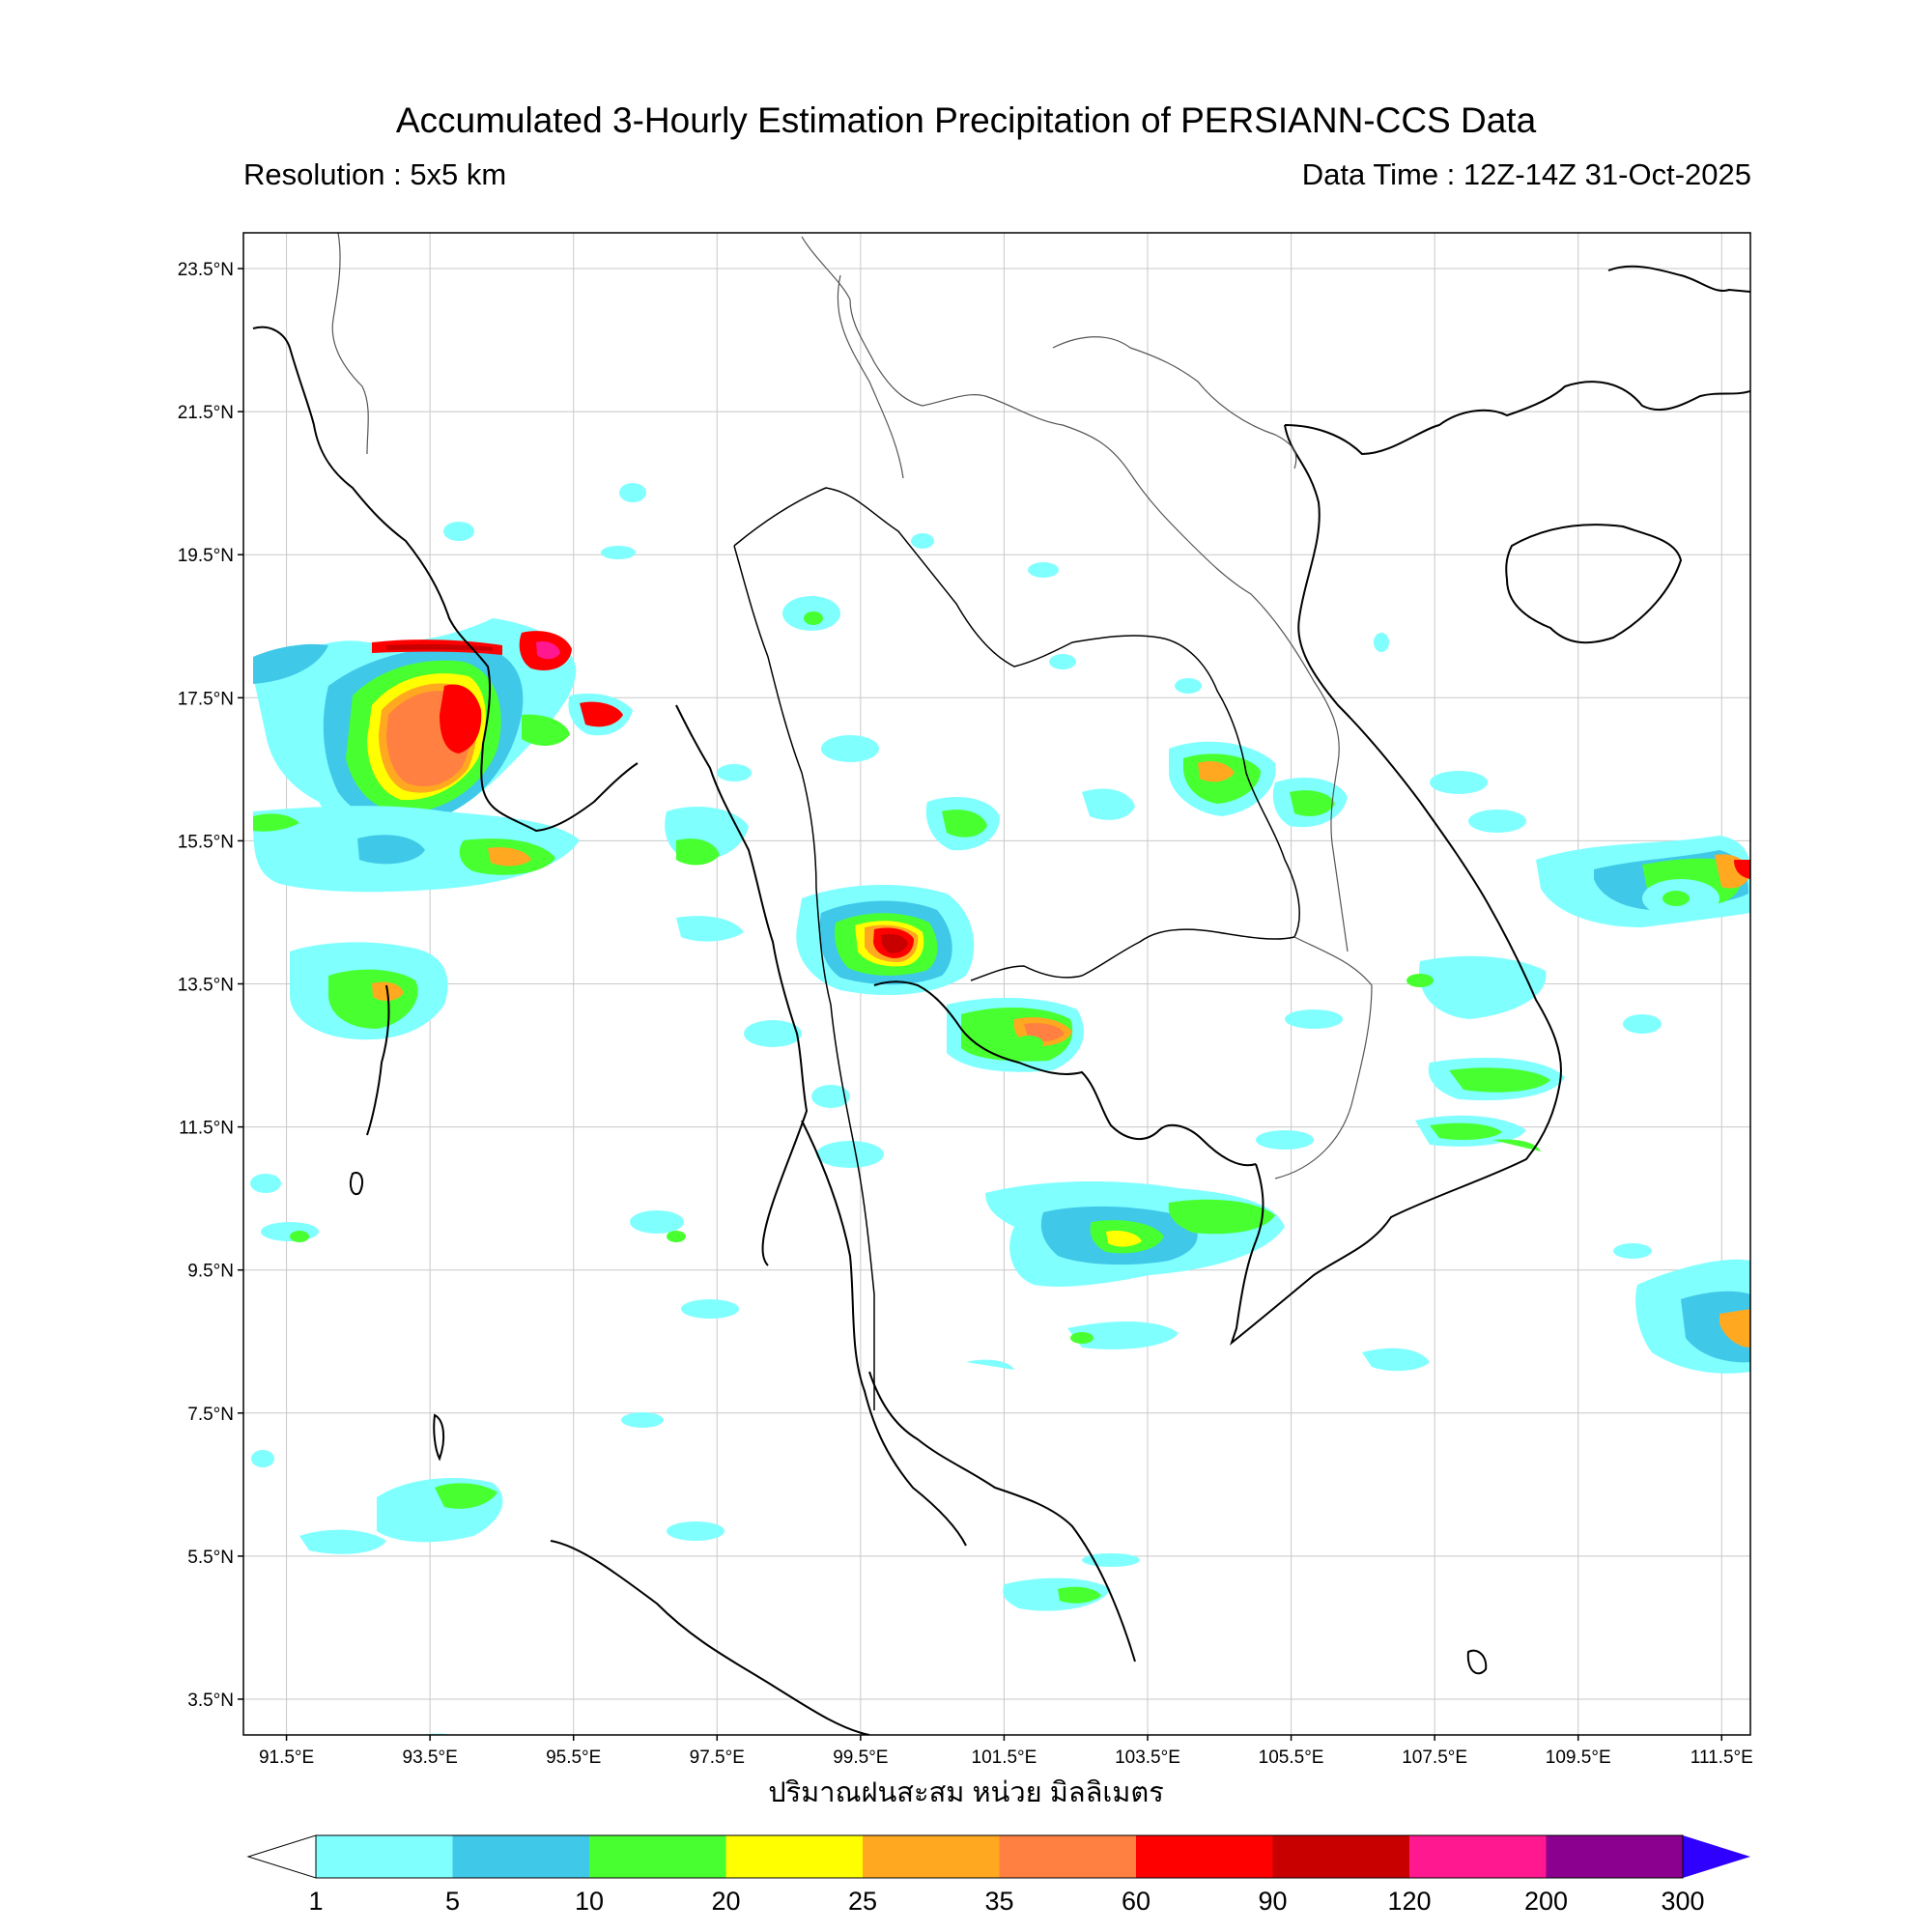  Describe the element at coordinates (210, 1558) in the screenshot. I see `lat-tick-label: 5.5°N` at that location.